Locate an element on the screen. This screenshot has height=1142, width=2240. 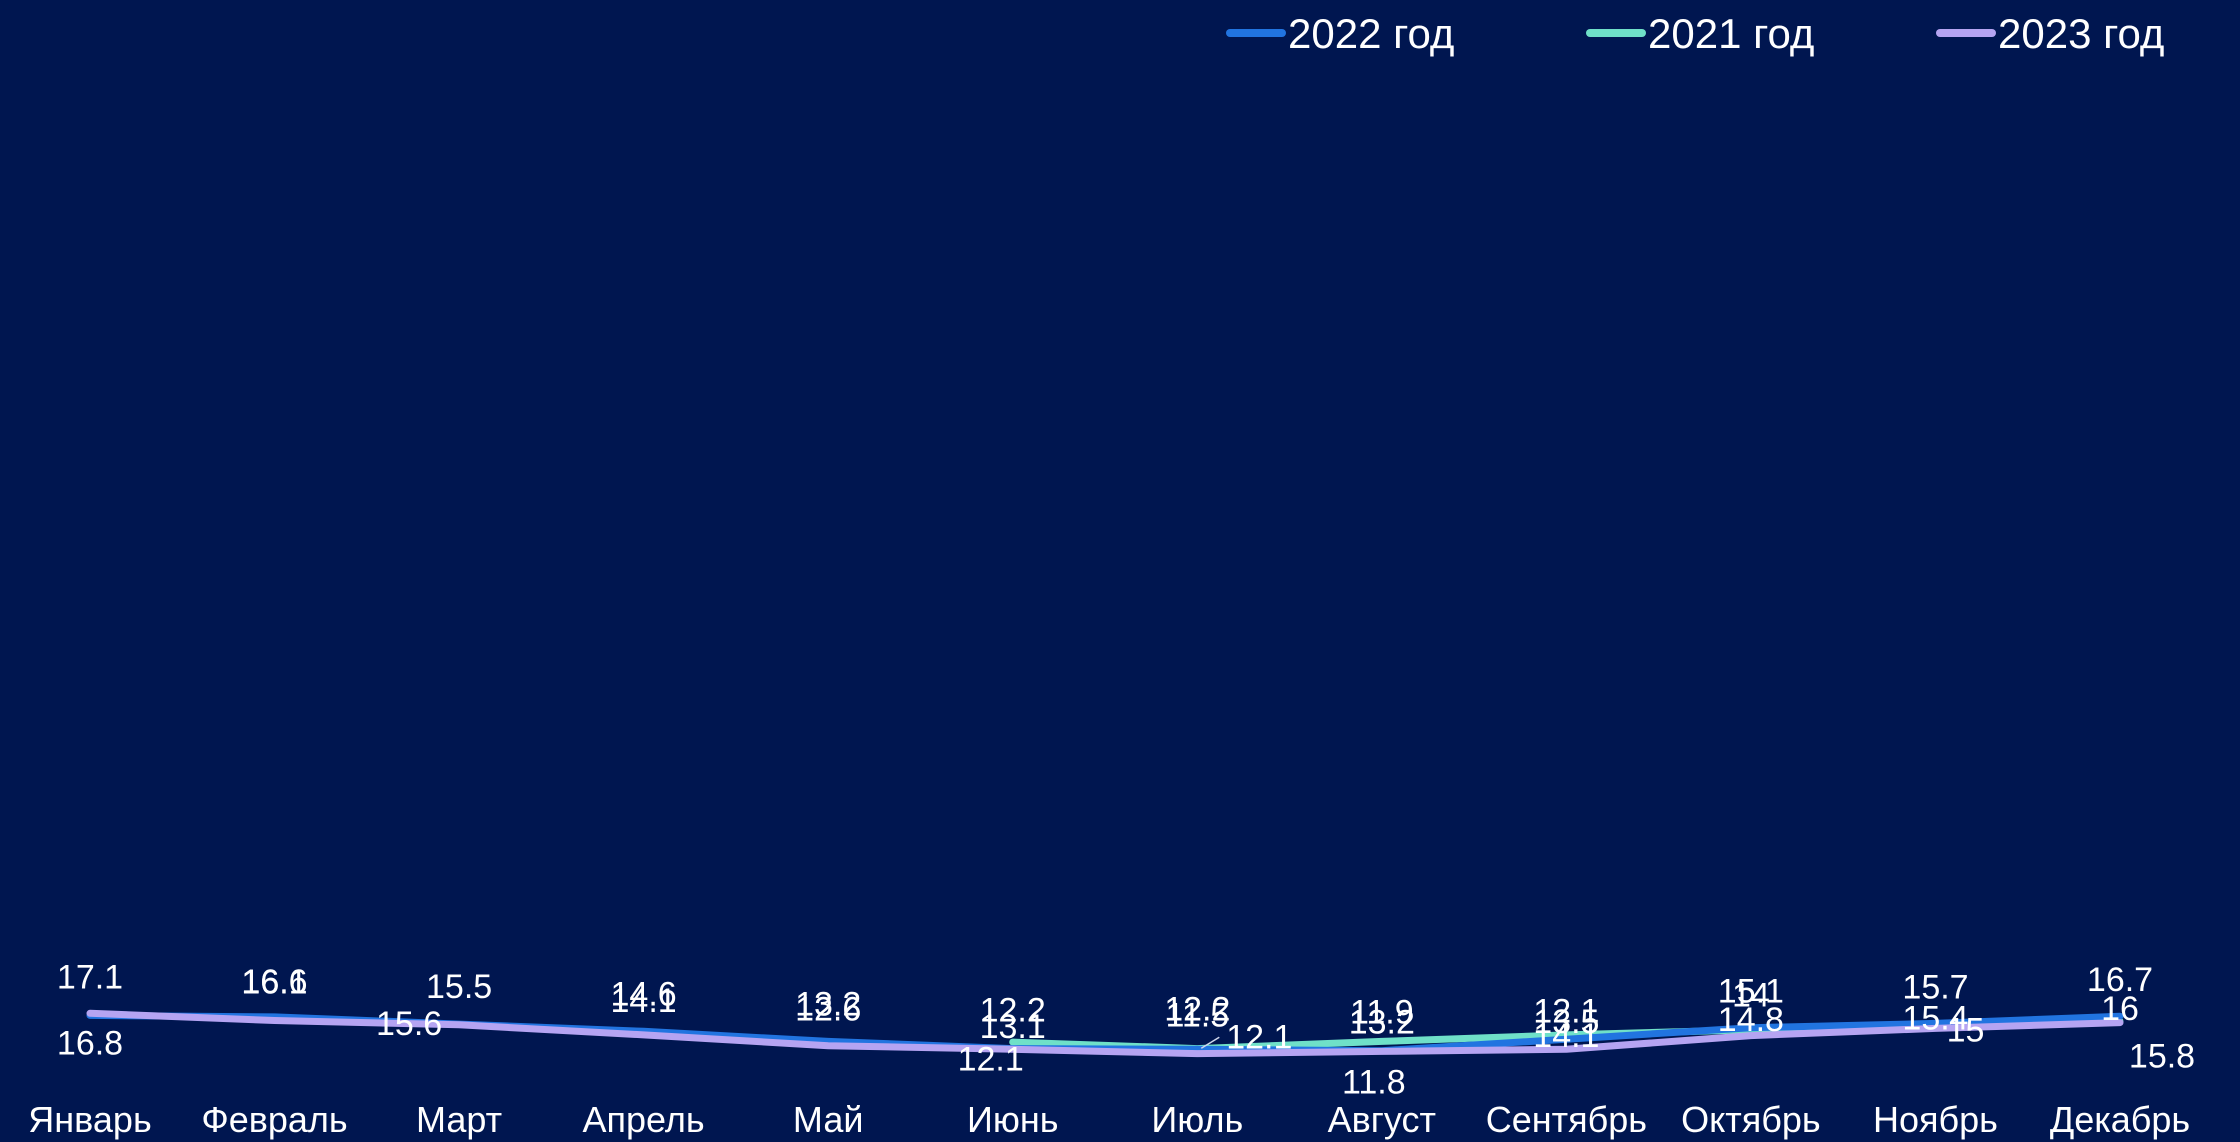
data-label: 13.1 is located at coordinates (1013, 1027).